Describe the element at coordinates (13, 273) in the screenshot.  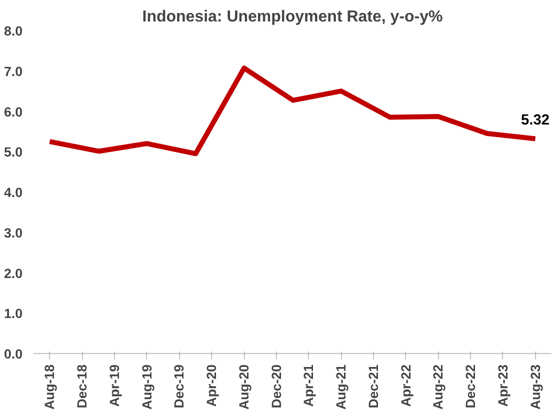
I see `y-tick-label: 2.0` at that location.